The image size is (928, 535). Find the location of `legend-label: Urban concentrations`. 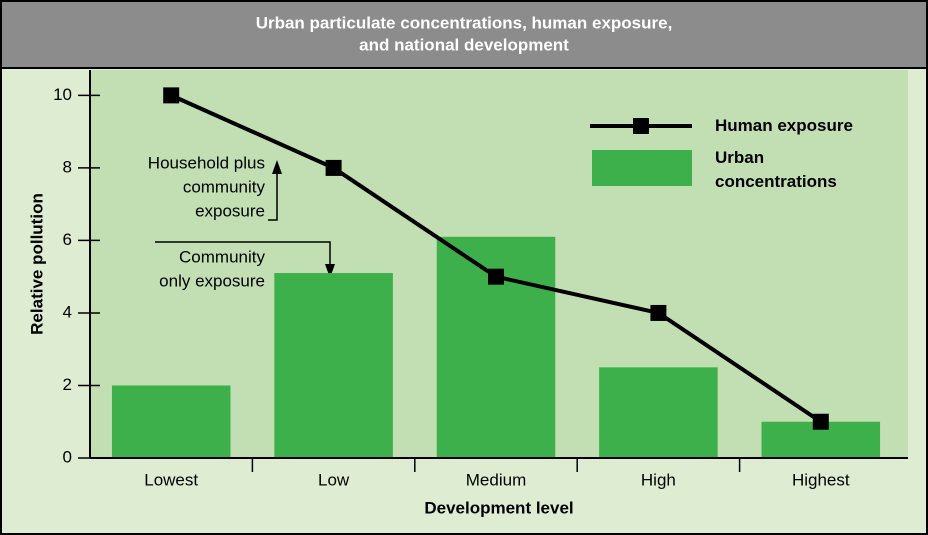

legend-label: Urban concentrations is located at coordinates (776, 169).